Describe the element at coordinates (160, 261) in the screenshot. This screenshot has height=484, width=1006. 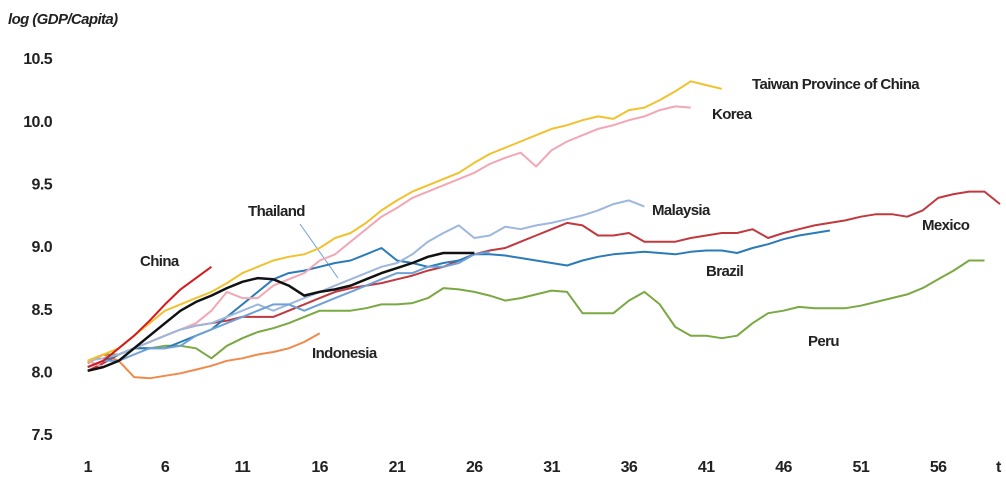
I see `series-label: China` at that location.